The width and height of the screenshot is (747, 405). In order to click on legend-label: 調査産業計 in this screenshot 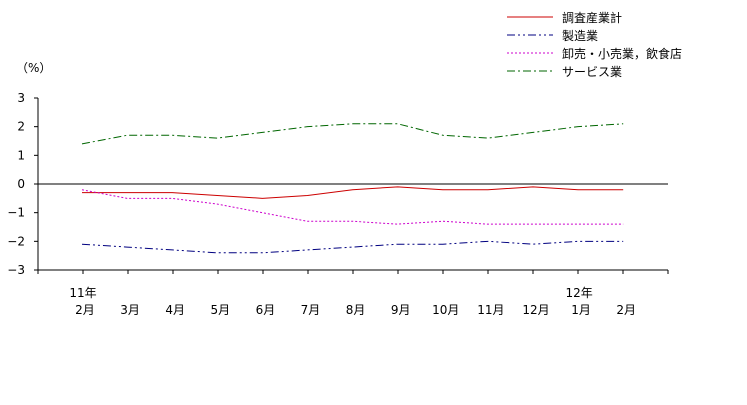, I will do `click(592, 17)`.